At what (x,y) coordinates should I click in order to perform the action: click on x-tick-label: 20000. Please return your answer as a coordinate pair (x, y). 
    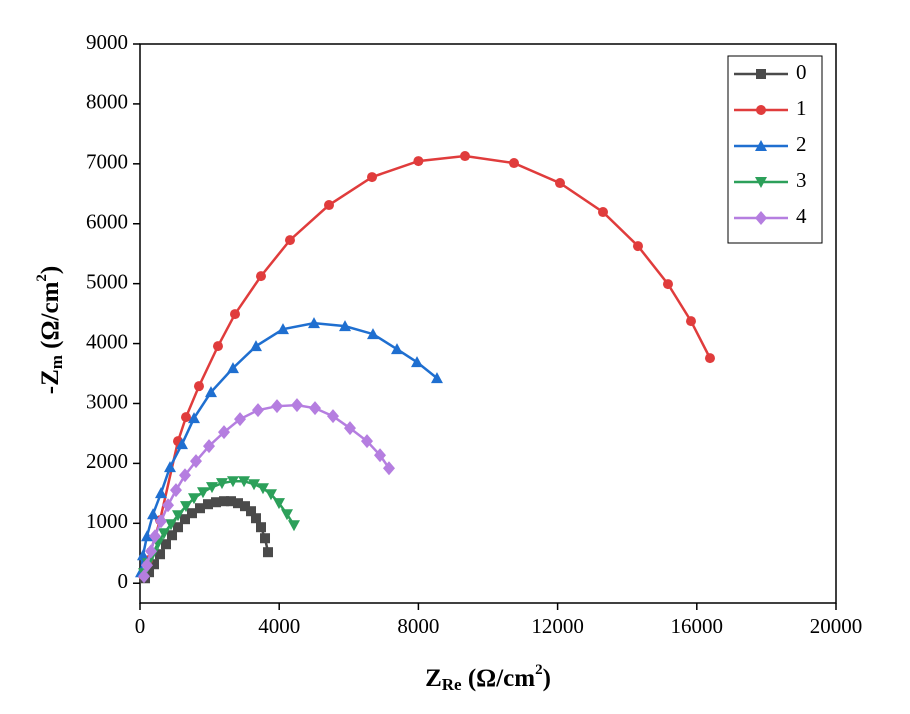
    Looking at the image, I should click on (836, 626).